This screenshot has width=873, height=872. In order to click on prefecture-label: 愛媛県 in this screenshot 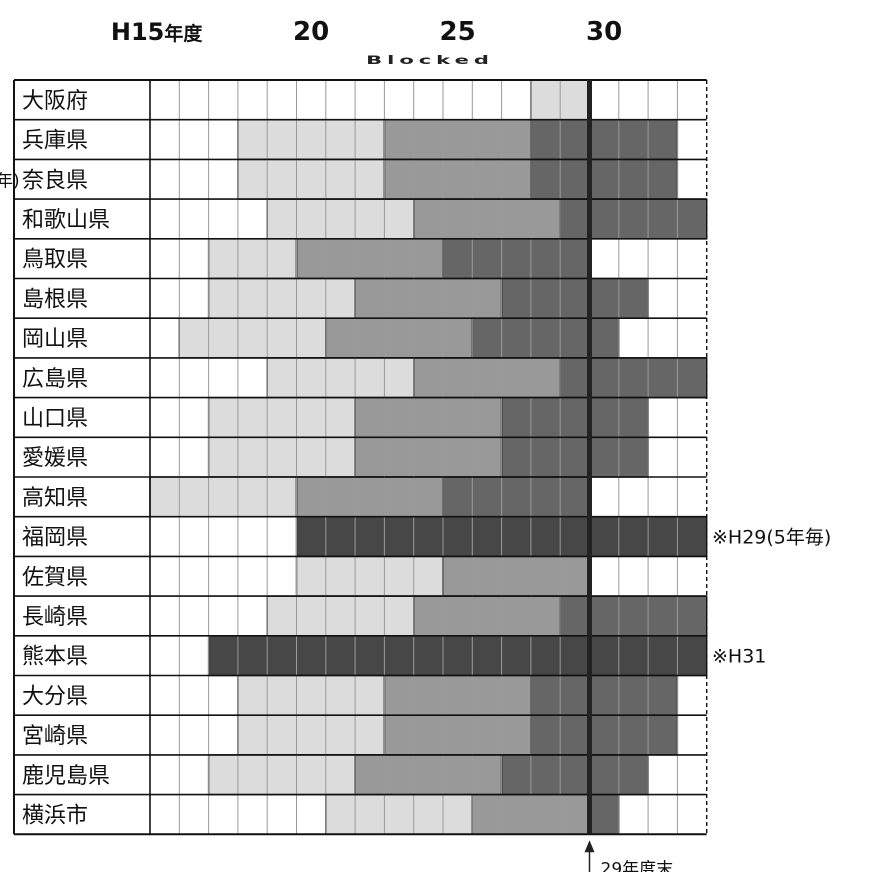, I will do `click(55, 458)`.